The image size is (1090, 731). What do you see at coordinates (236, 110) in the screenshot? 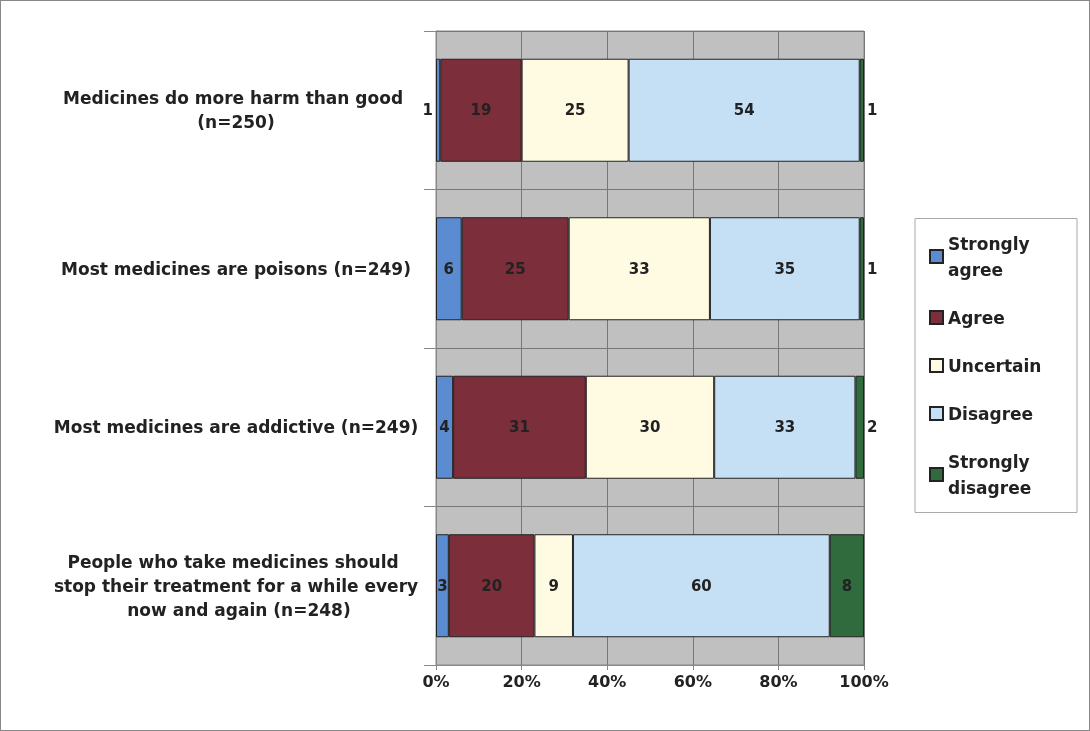
I see `y-tick-label: Medicines do more harm than good (n=250)` at bounding box center [236, 110].